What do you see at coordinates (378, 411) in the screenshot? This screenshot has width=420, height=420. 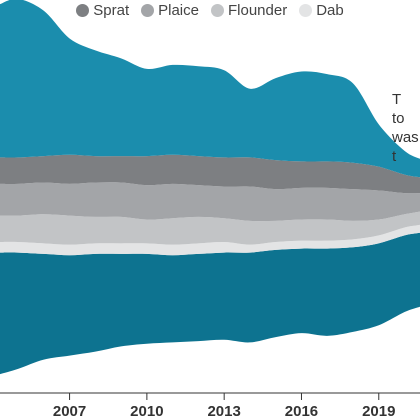 I see `x-tick-label-2019: 2019` at bounding box center [378, 411].